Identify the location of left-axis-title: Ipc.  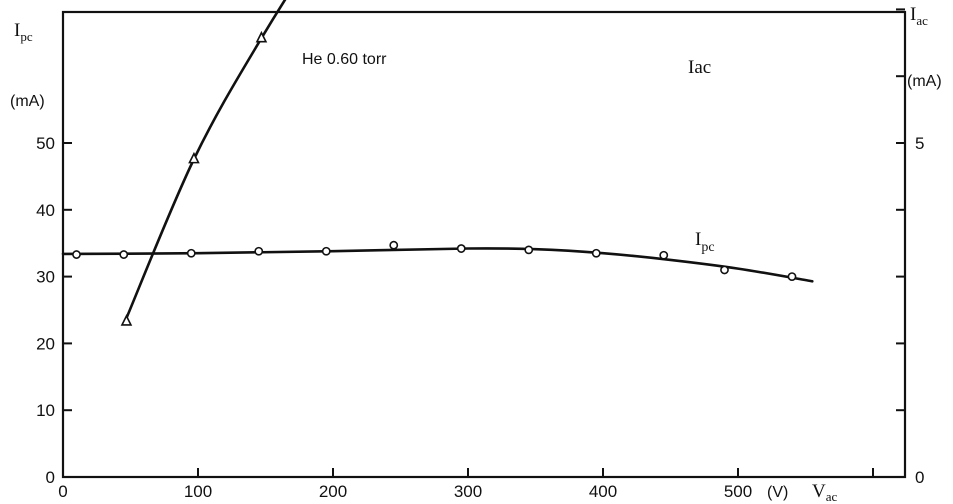
(23, 32).